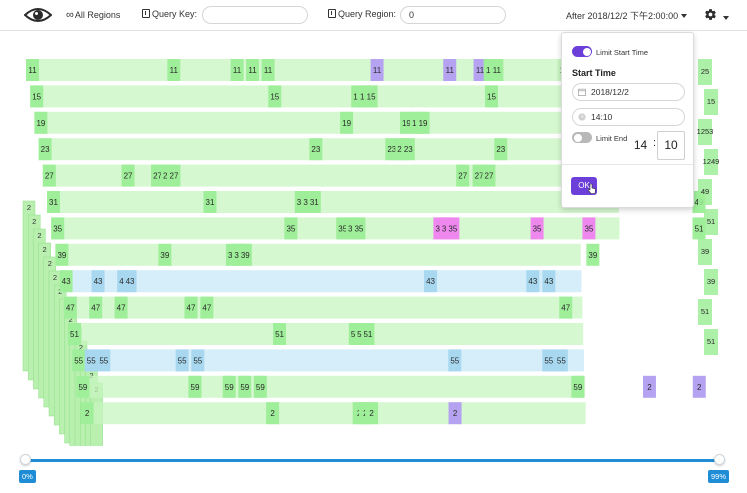 The width and height of the screenshot is (747, 493). What do you see at coordinates (602, 117) in the screenshot?
I see `time-value: 14:10` at bounding box center [602, 117].